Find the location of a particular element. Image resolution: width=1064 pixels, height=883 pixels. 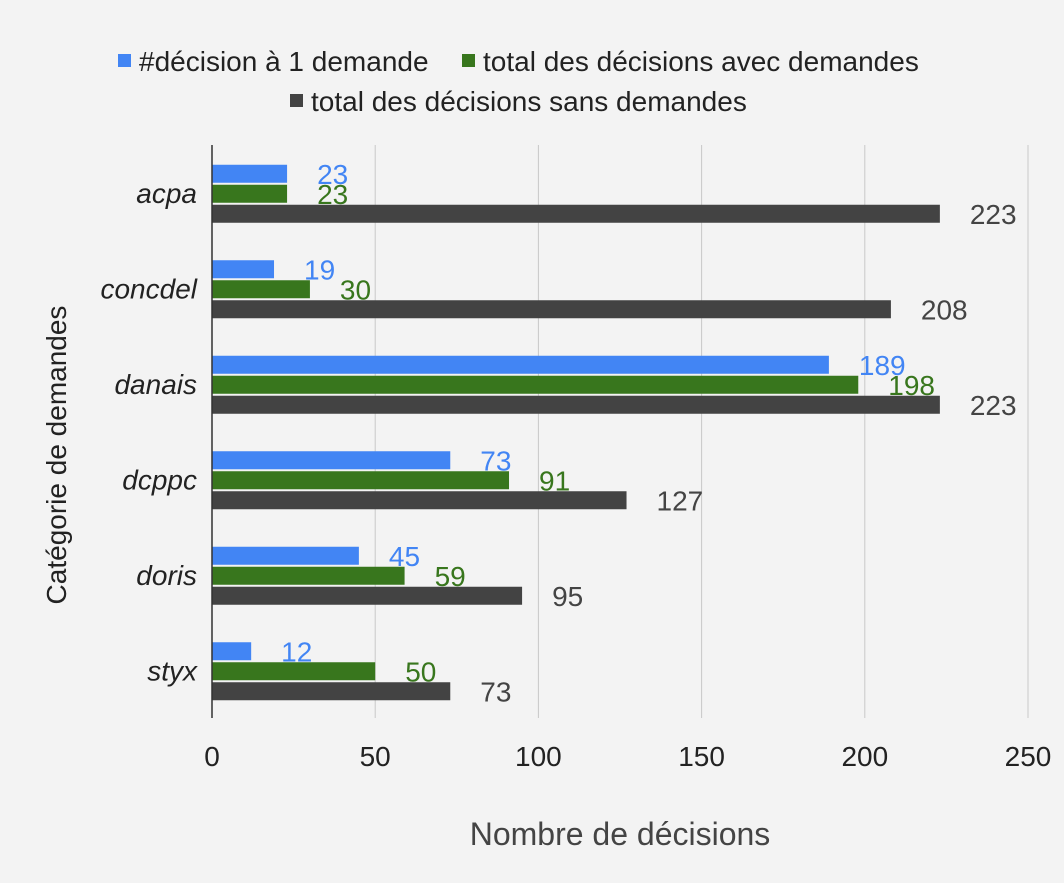

x-axis-title: Nombre de décisions is located at coordinates (620, 834).